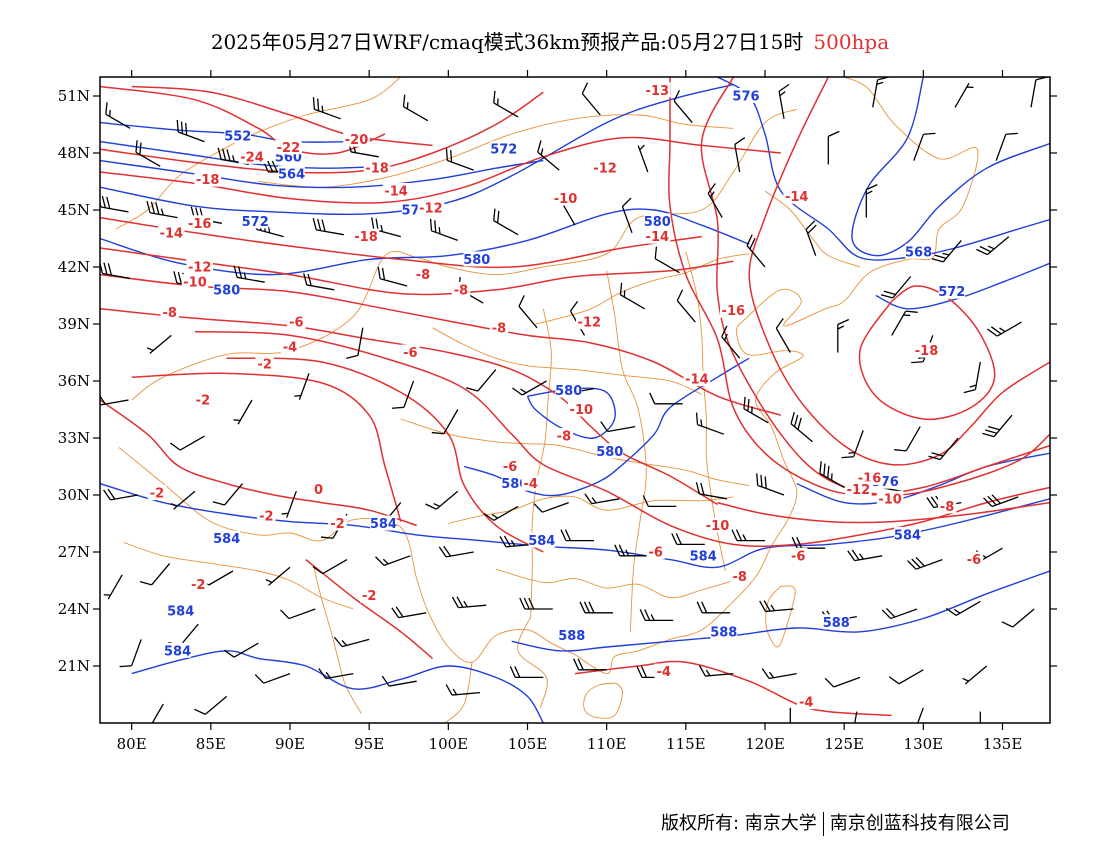  I want to click on height-label: 552, so click(237, 136).